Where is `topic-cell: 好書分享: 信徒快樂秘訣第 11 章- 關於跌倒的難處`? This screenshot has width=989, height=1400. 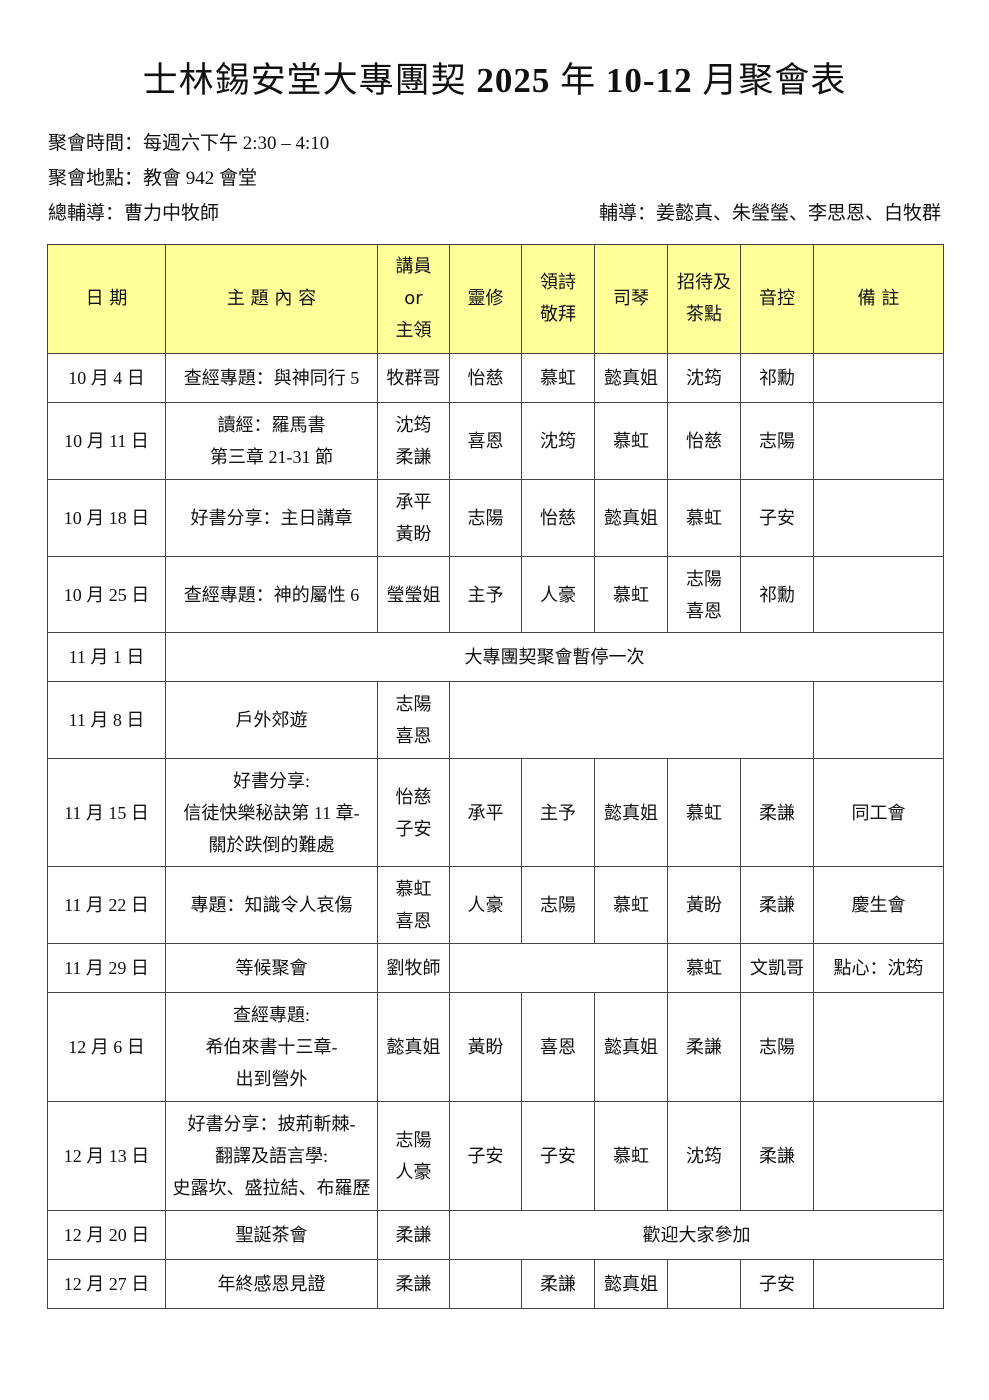
topic-cell: 好書分享: 信徒快樂秘訣第 11 章- 關於跌倒的難處 is located at coordinates (271, 812).